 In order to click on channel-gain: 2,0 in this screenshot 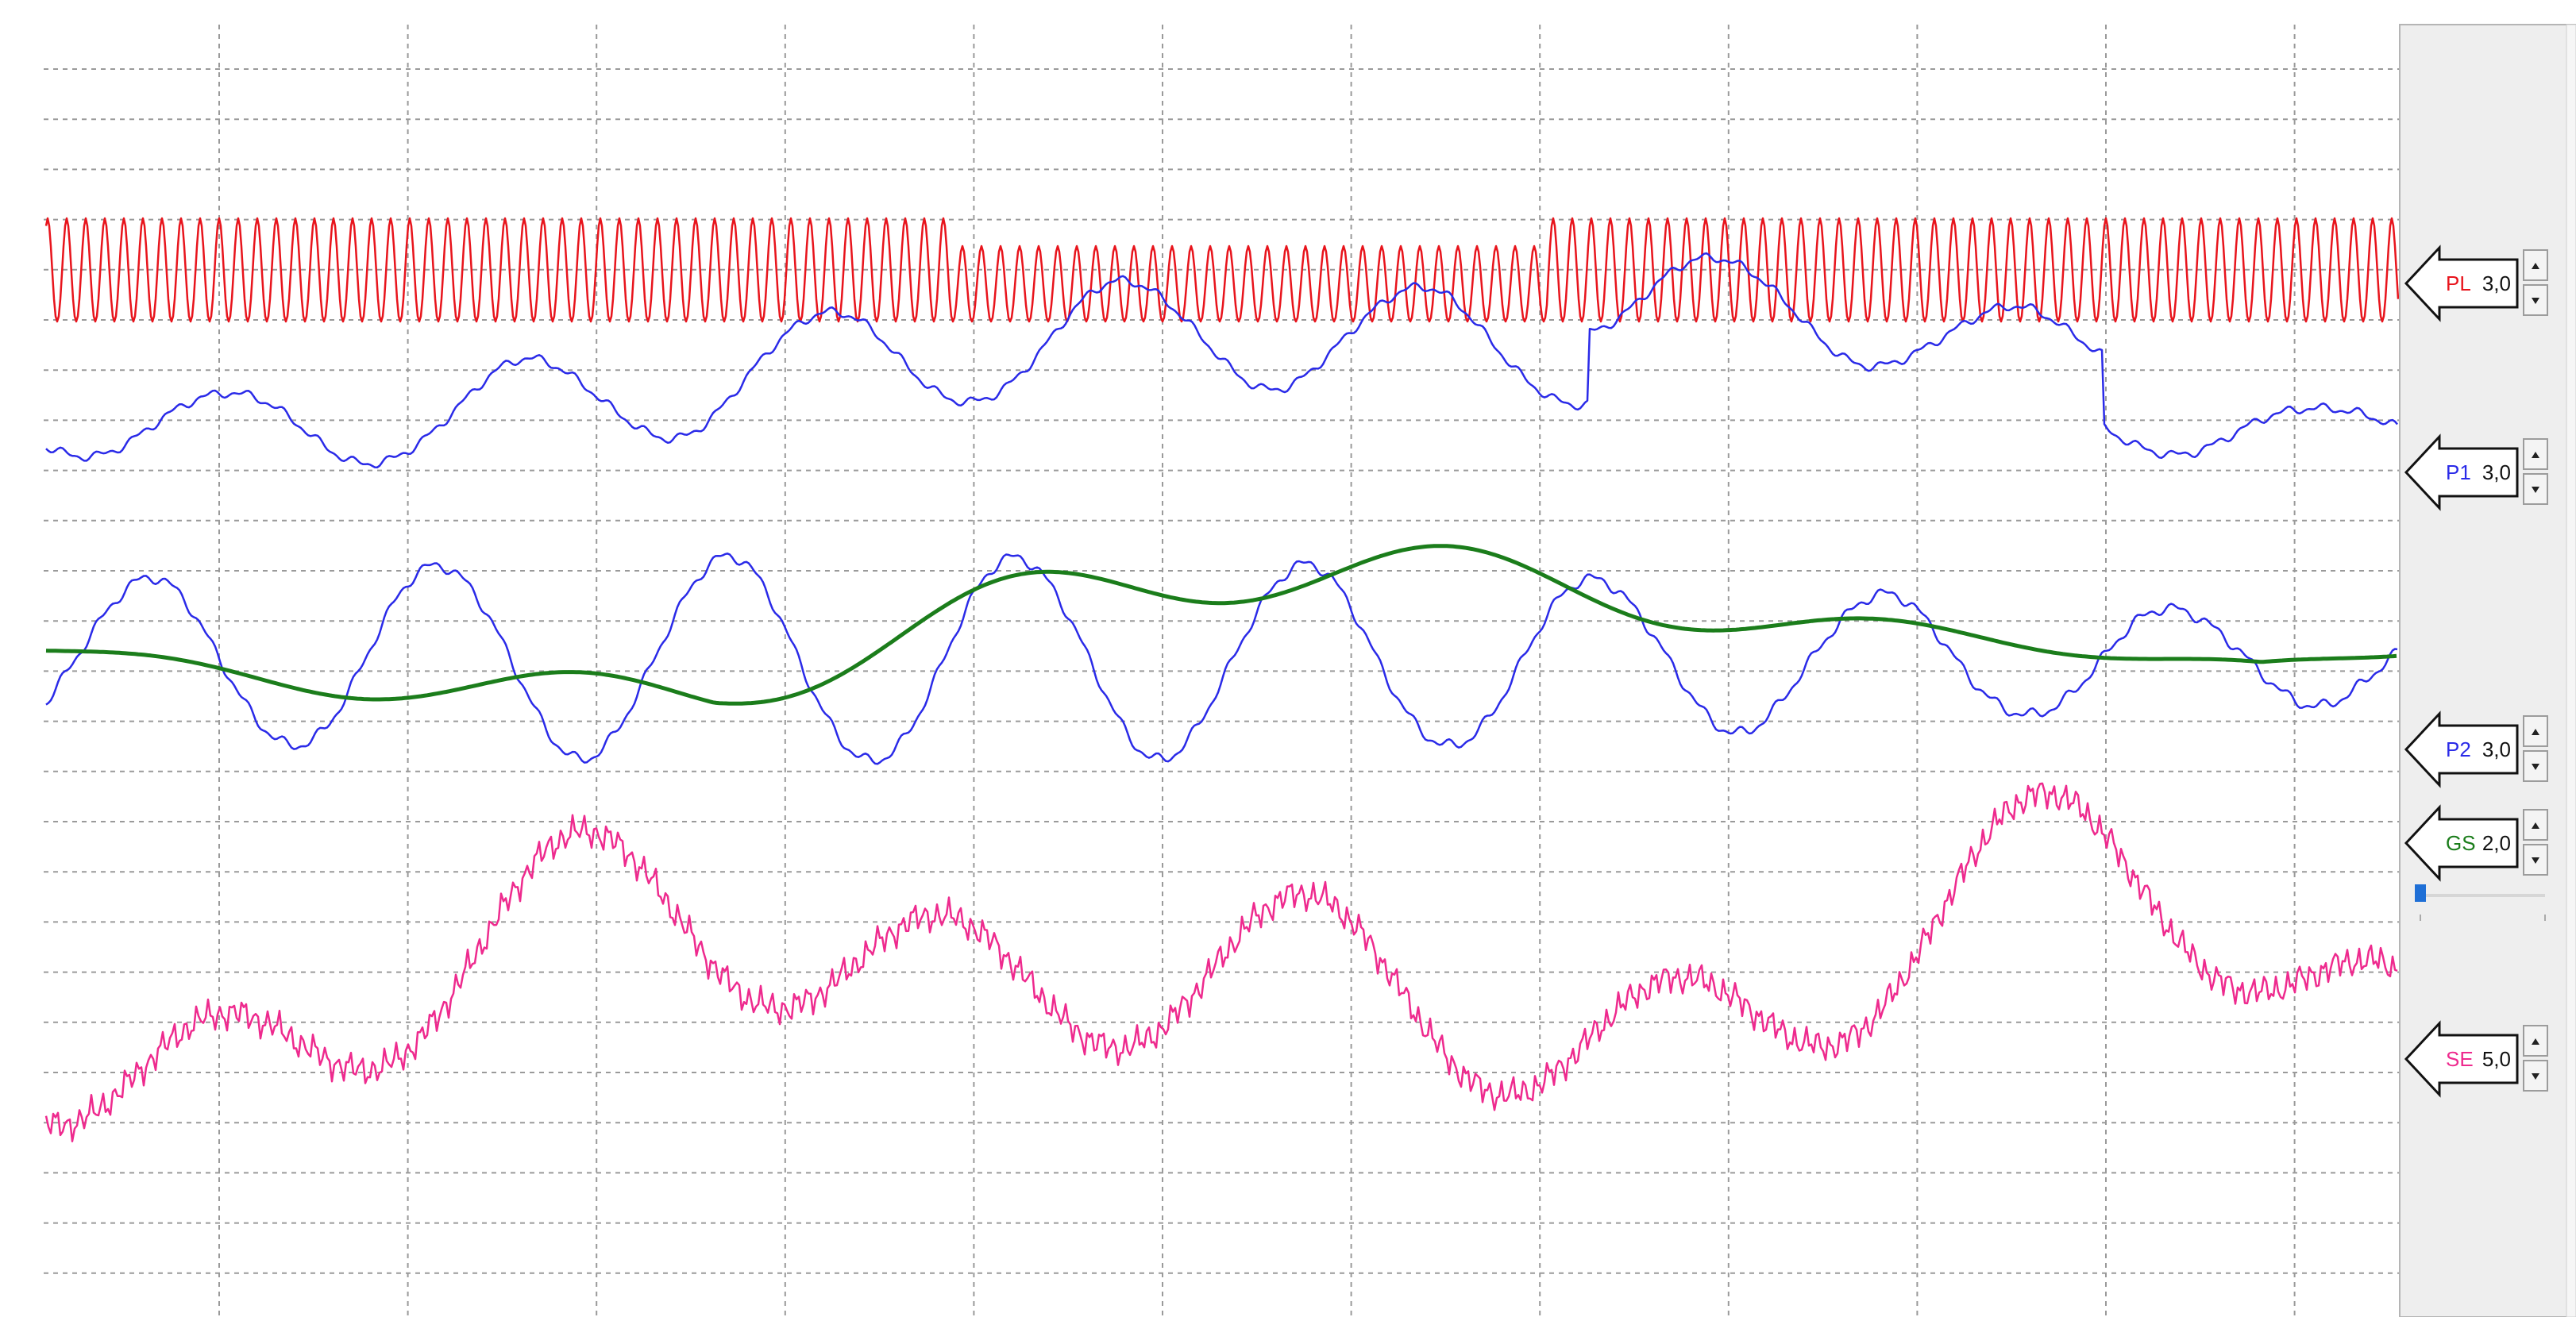, I will do `click(2496, 843)`.